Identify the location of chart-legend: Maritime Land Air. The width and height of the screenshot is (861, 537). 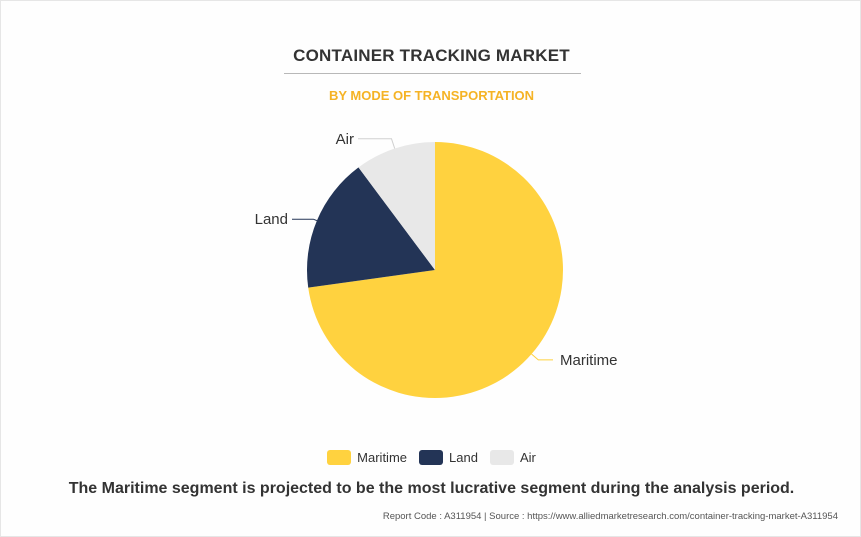
(431, 457).